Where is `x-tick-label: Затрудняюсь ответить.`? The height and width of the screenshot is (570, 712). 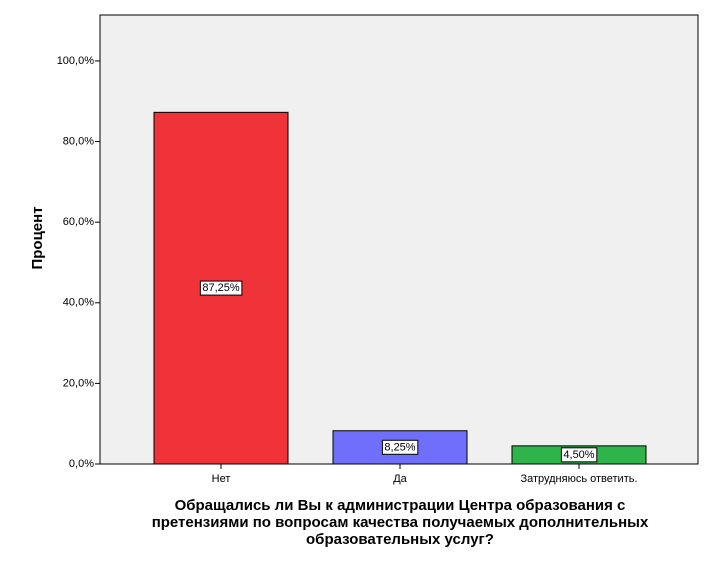 x-tick-label: Затрудняюсь ответить. is located at coordinates (578, 479).